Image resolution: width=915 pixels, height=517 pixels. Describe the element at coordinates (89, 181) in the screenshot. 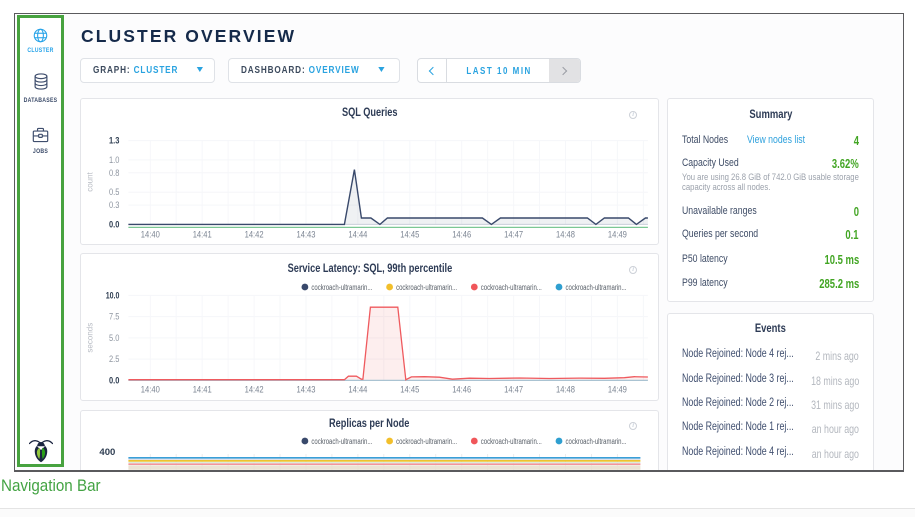

I see `svg-text: count` at that location.